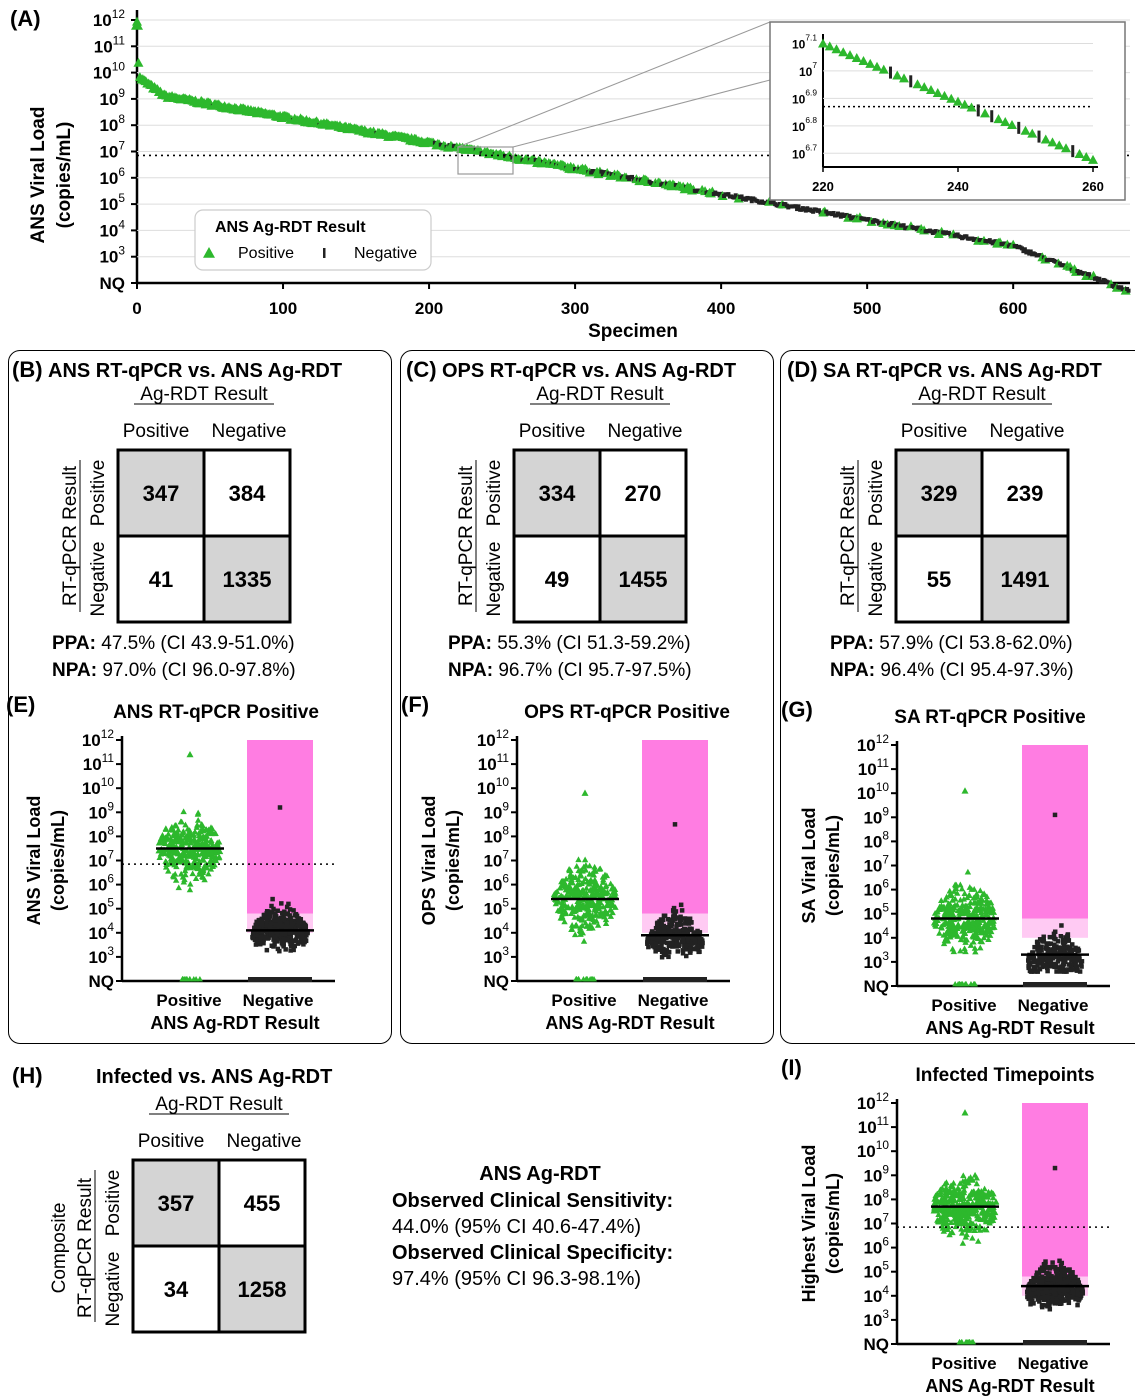 This screenshot has width=1135, height=1396. Describe the element at coordinates (415, 704) in the screenshot. I see `panel-letter: (F)` at that location.